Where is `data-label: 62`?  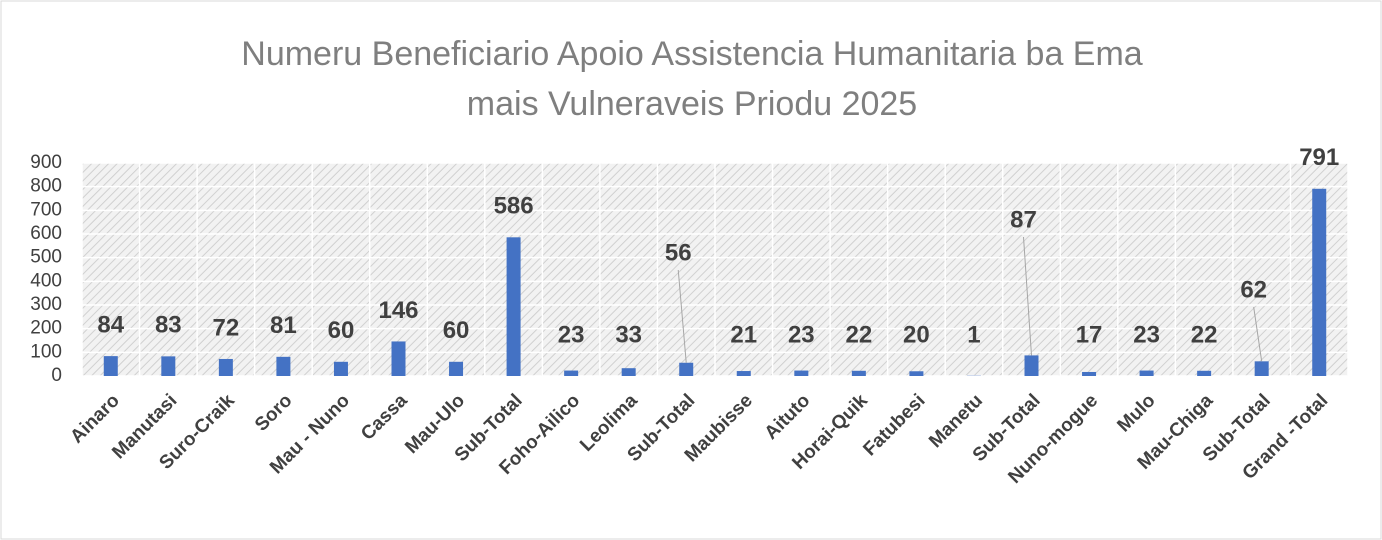
data-label: 62 is located at coordinates (1253, 289).